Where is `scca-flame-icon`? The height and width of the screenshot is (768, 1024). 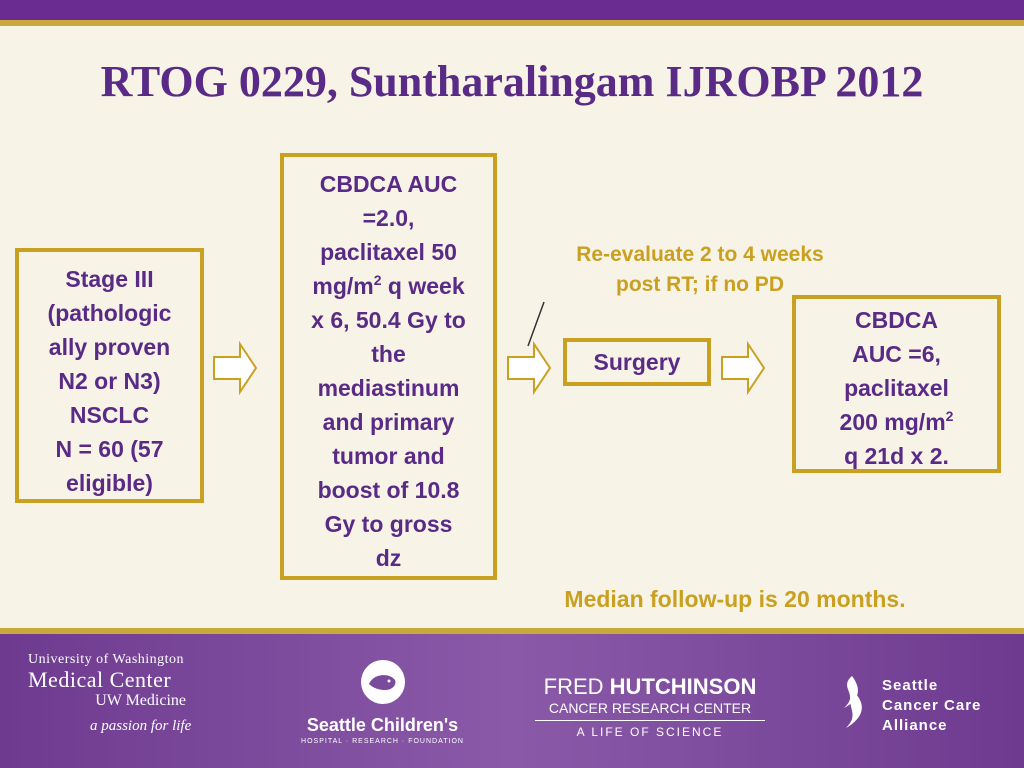 scca-flame-icon is located at coordinates (853, 702).